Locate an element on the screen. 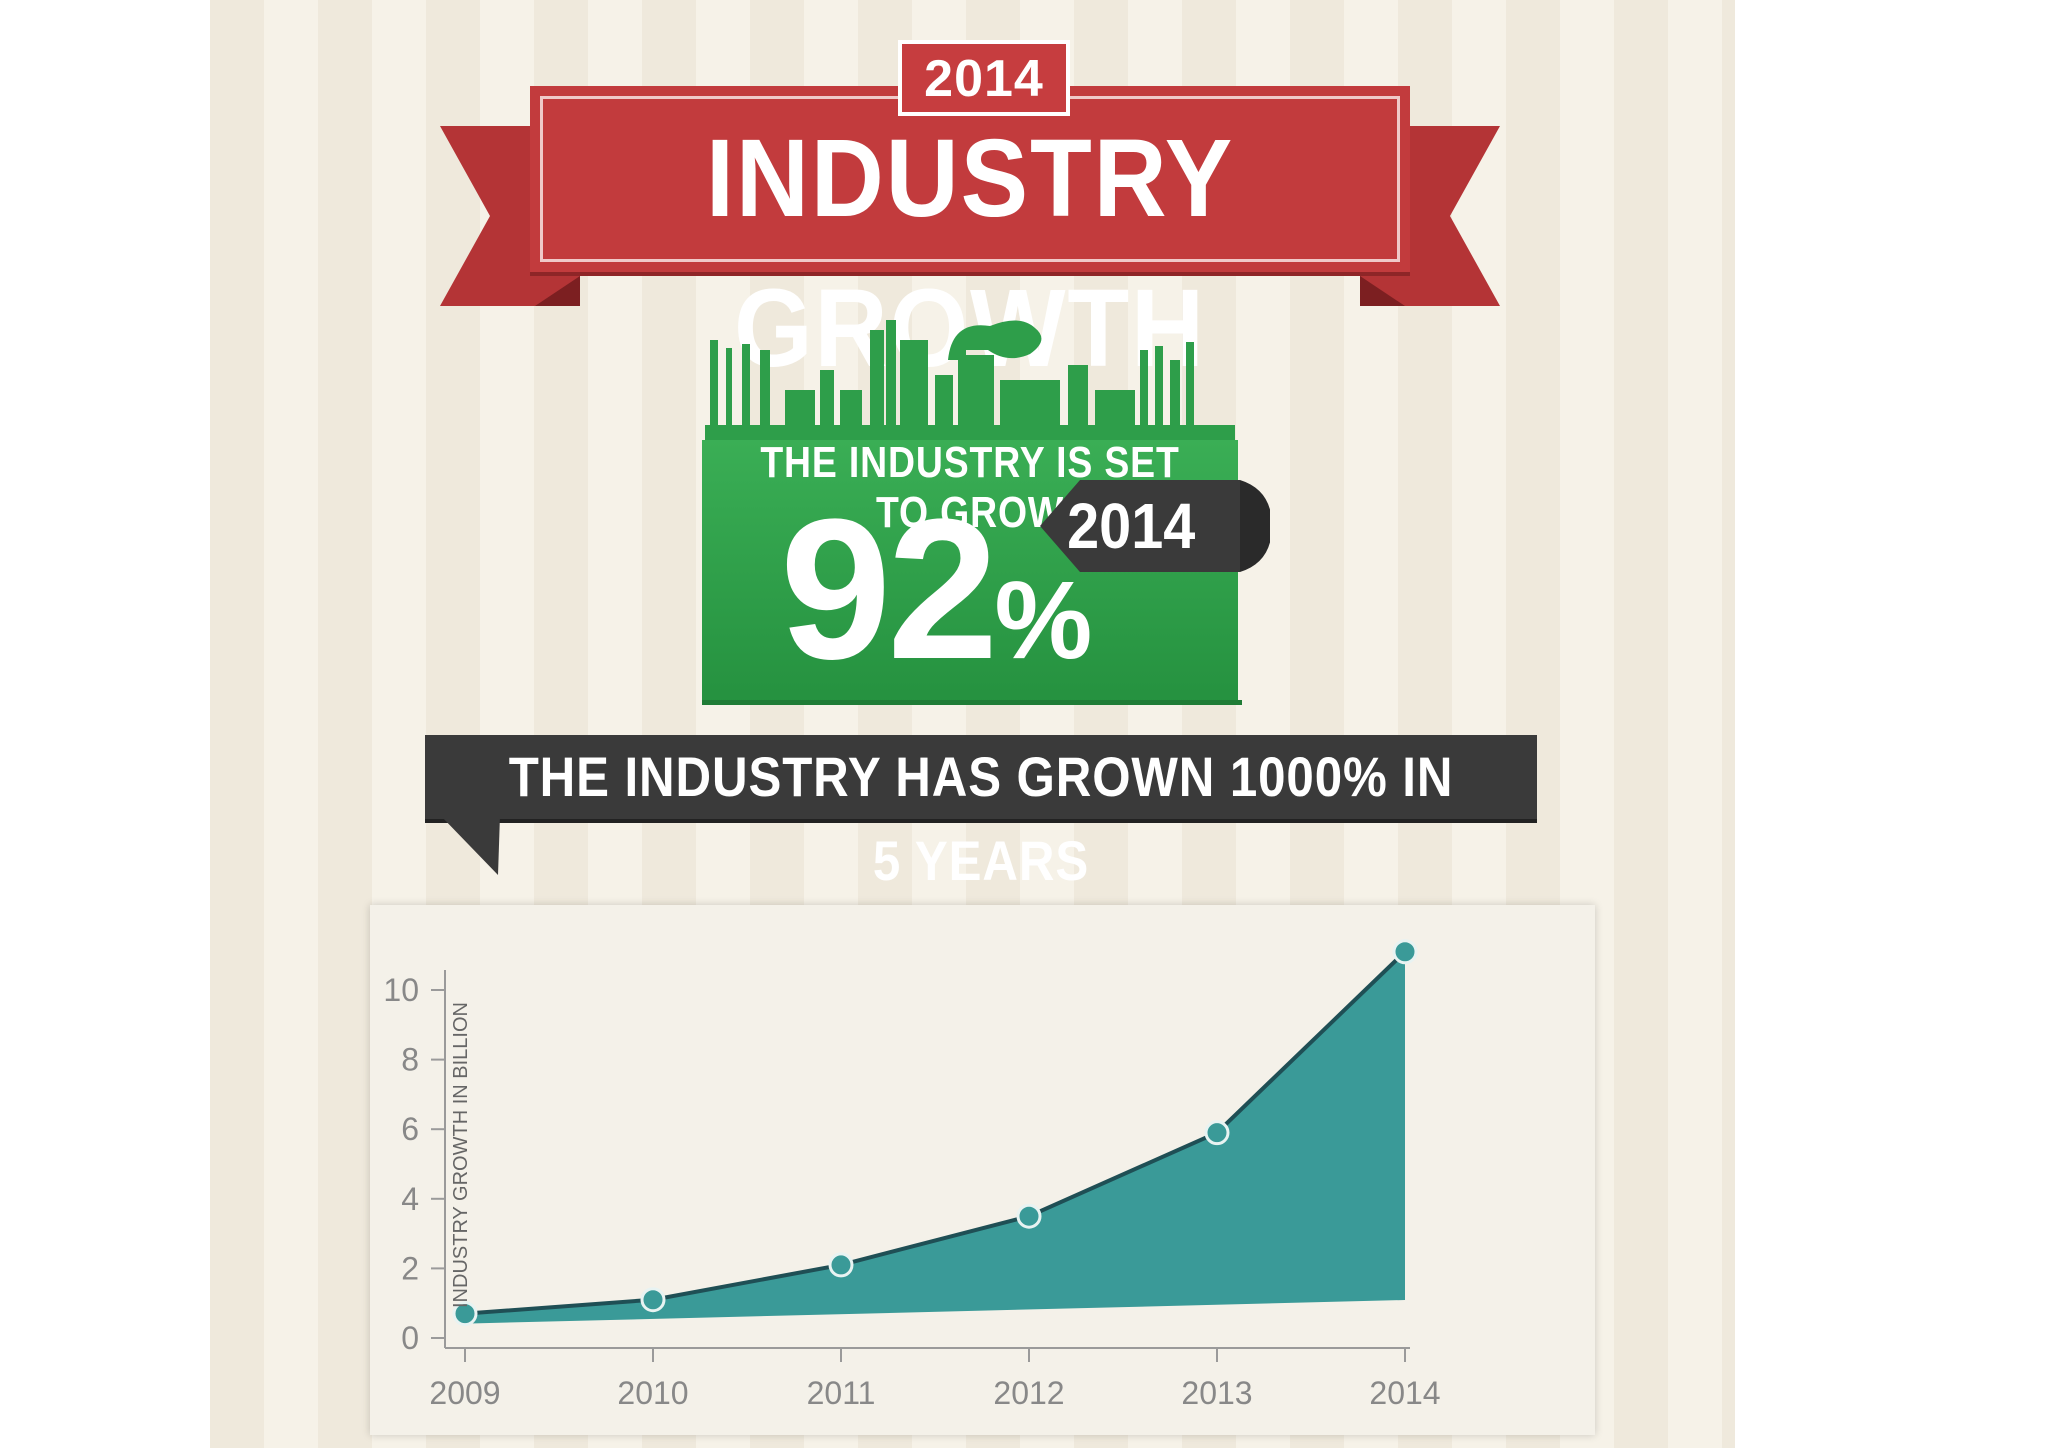 This screenshot has height=1448, width=2048. y-tick-label: 8 is located at coordinates (410, 1060).